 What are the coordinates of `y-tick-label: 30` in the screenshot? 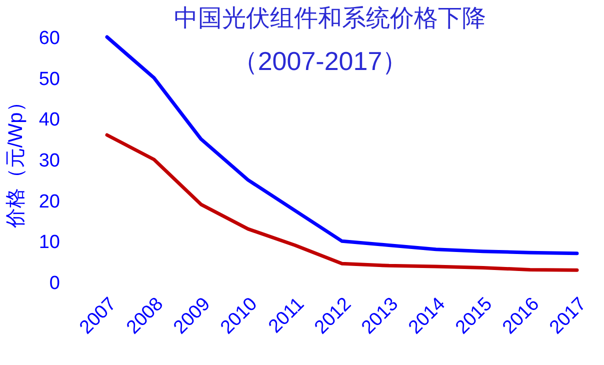 It's located at (49, 161).